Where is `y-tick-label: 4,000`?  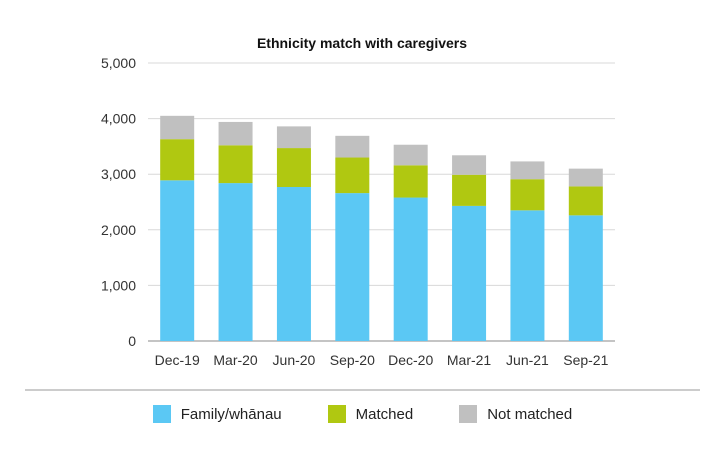 y-tick-label: 4,000 is located at coordinates (118, 119).